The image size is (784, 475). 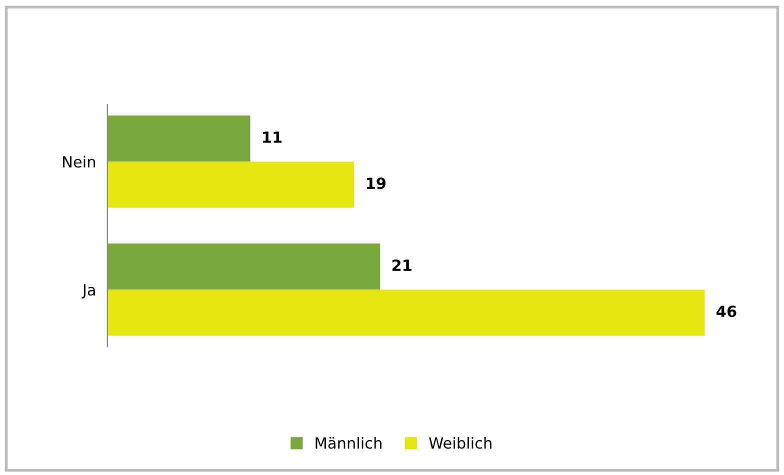 What do you see at coordinates (376, 184) in the screenshot?
I see `data-label: 19` at bounding box center [376, 184].